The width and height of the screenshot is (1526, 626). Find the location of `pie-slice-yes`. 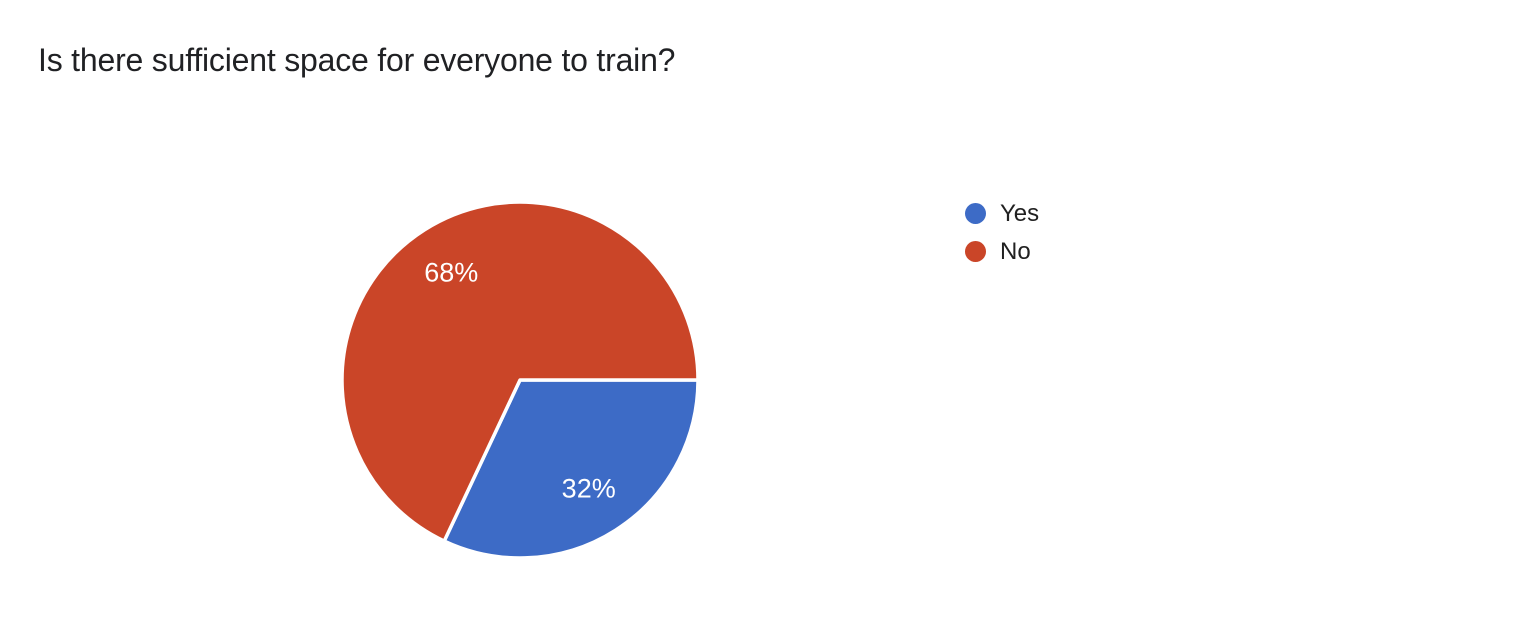

pie-slice-yes is located at coordinates (571, 469).